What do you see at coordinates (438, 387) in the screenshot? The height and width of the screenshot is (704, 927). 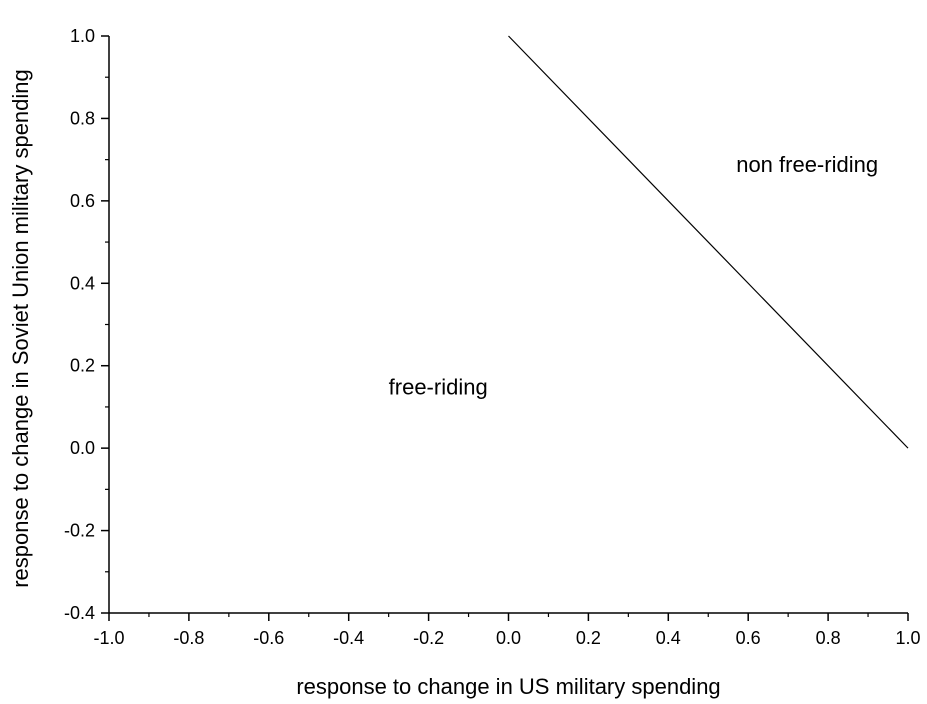 I see `region-annotation: free-riding` at bounding box center [438, 387].